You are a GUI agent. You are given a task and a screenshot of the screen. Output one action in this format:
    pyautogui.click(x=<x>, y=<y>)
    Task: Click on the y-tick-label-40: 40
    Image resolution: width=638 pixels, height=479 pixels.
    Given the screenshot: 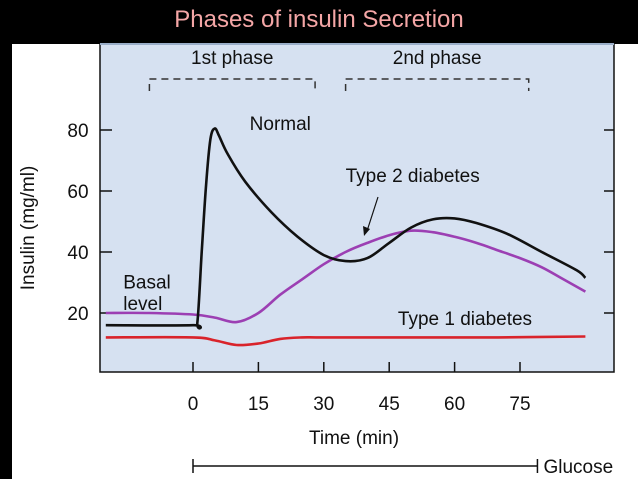 What is the action you would take?
    pyautogui.click(x=77, y=253)
    